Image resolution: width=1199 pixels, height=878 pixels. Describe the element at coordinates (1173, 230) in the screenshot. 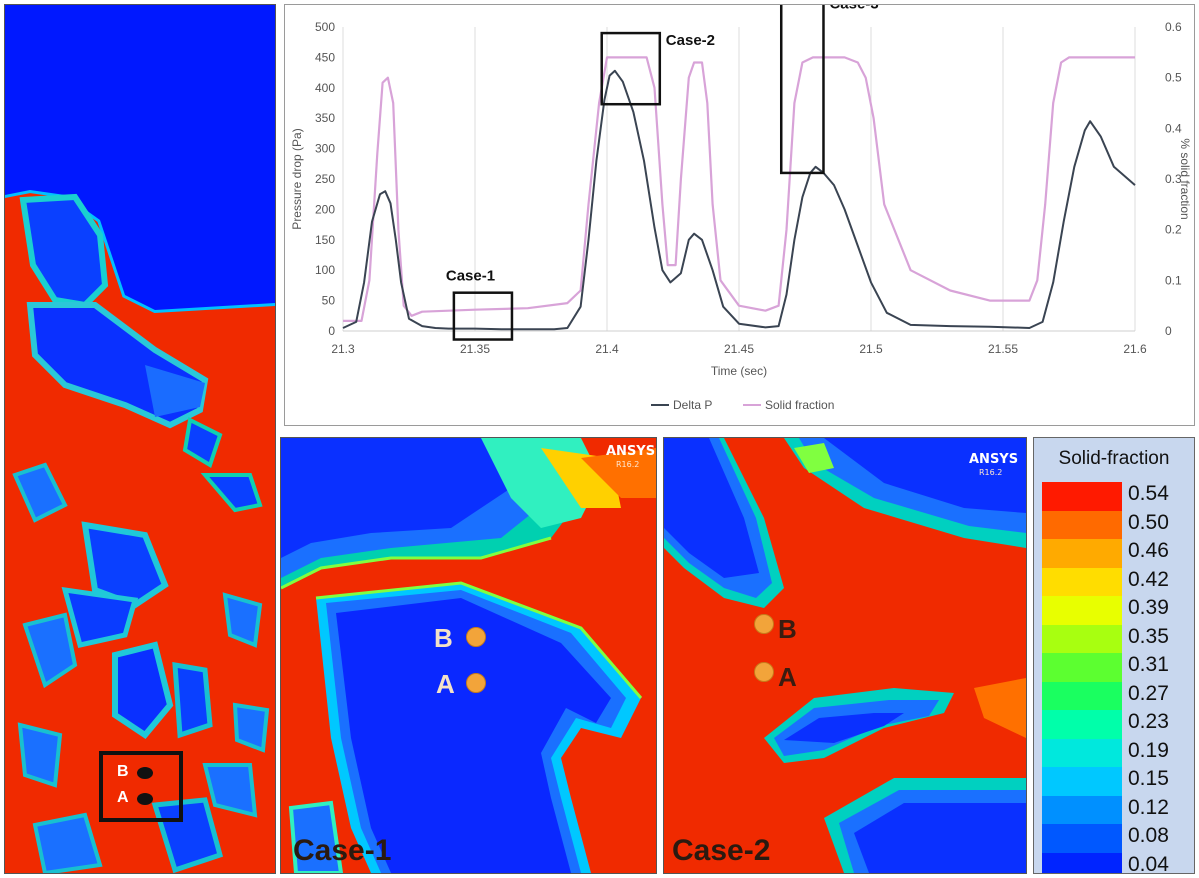

I see `y2-tick-label: 0.2` at that location.